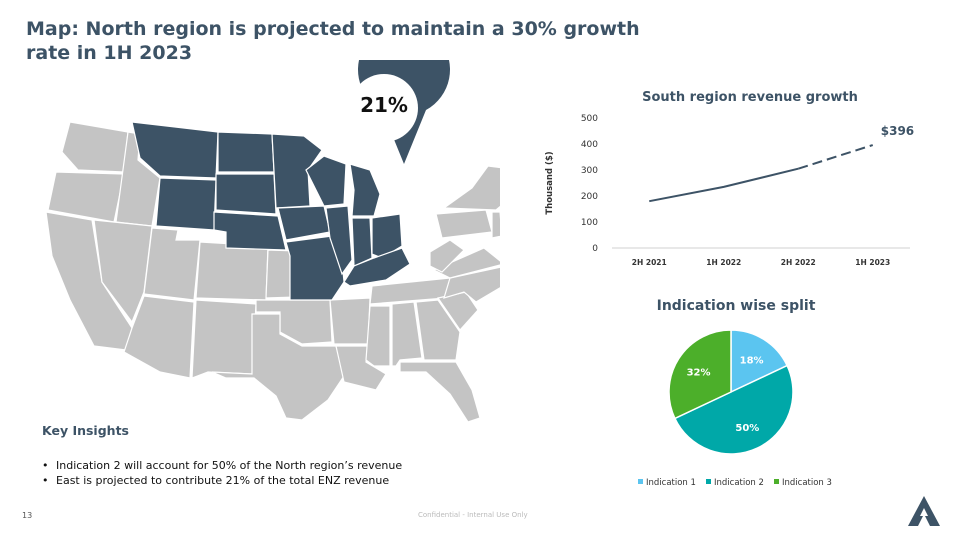 This screenshot has height=540, width=960. What do you see at coordinates (362, 242) in the screenshot?
I see `state-indiana` at bounding box center [362, 242].